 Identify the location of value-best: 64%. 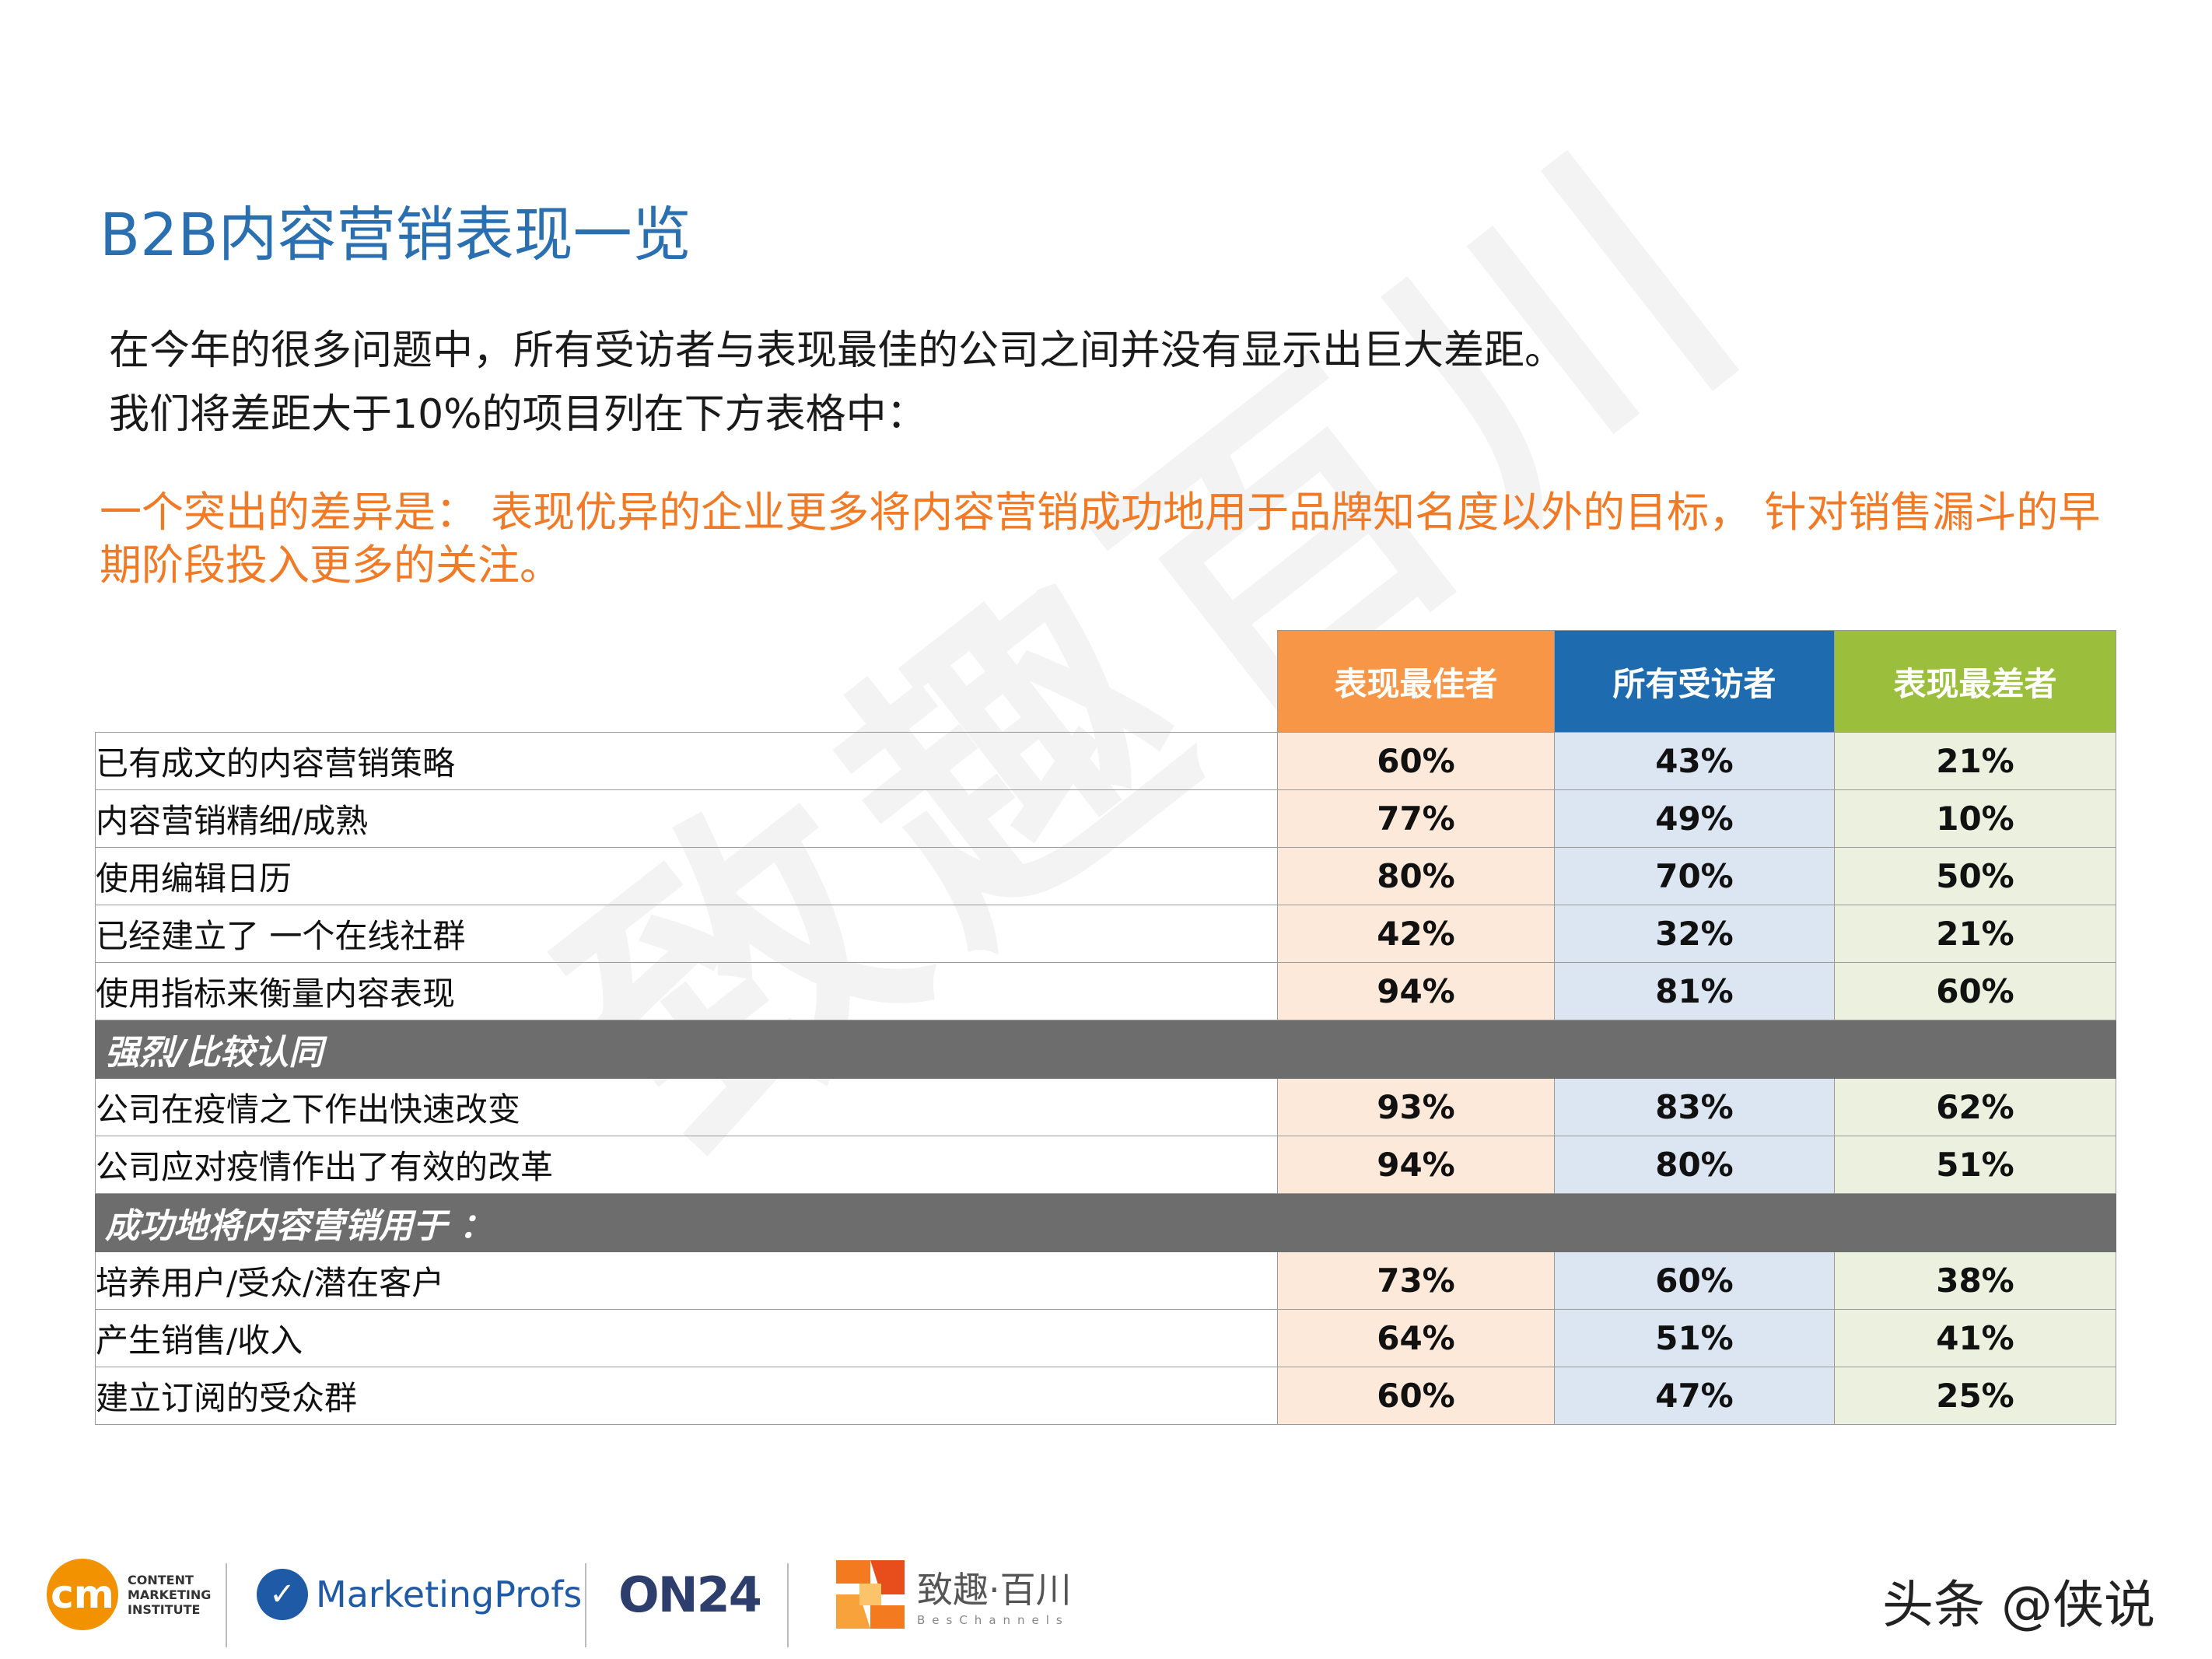
(1416, 1338).